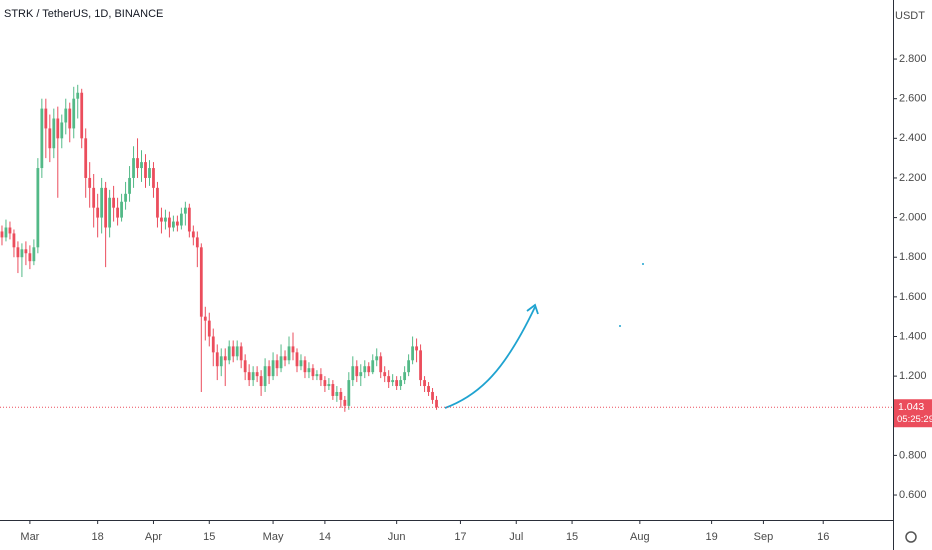 The width and height of the screenshot is (932, 550). Describe the element at coordinates (911, 407) in the screenshot. I see `last-price-label: 1.043` at that location.